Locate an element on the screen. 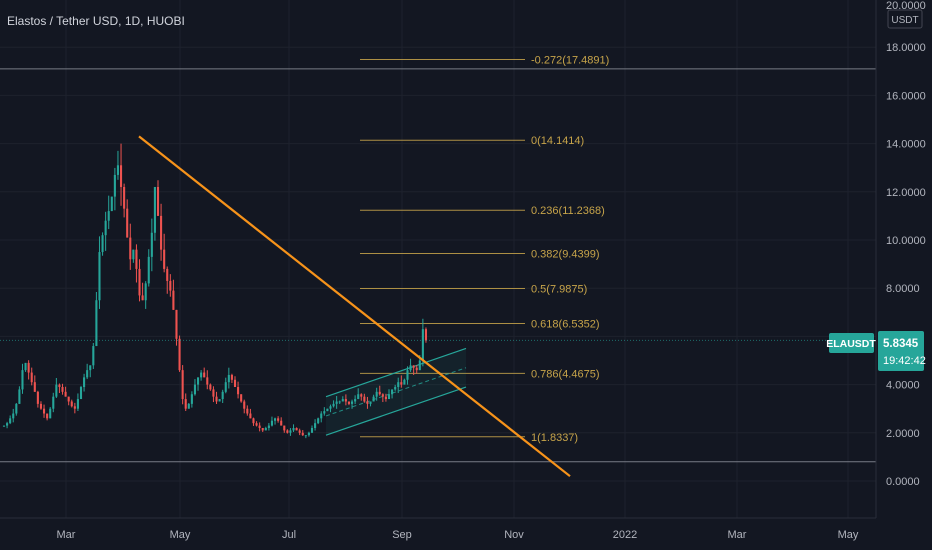 This screenshot has height=550, width=932. time-axis-ticks: Mar May Jul Sep Nov 2022 Mar May is located at coordinates (458, 535).